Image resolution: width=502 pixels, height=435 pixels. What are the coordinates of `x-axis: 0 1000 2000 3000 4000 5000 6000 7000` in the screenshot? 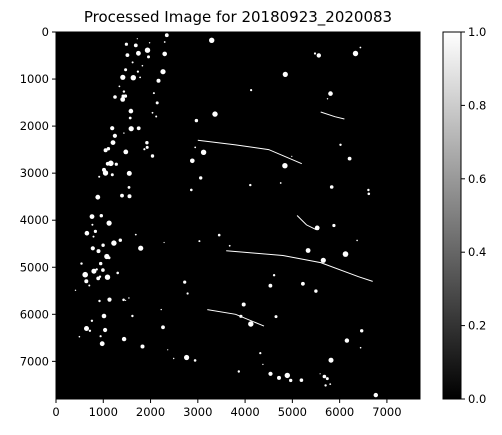 It's located at (227, 409).